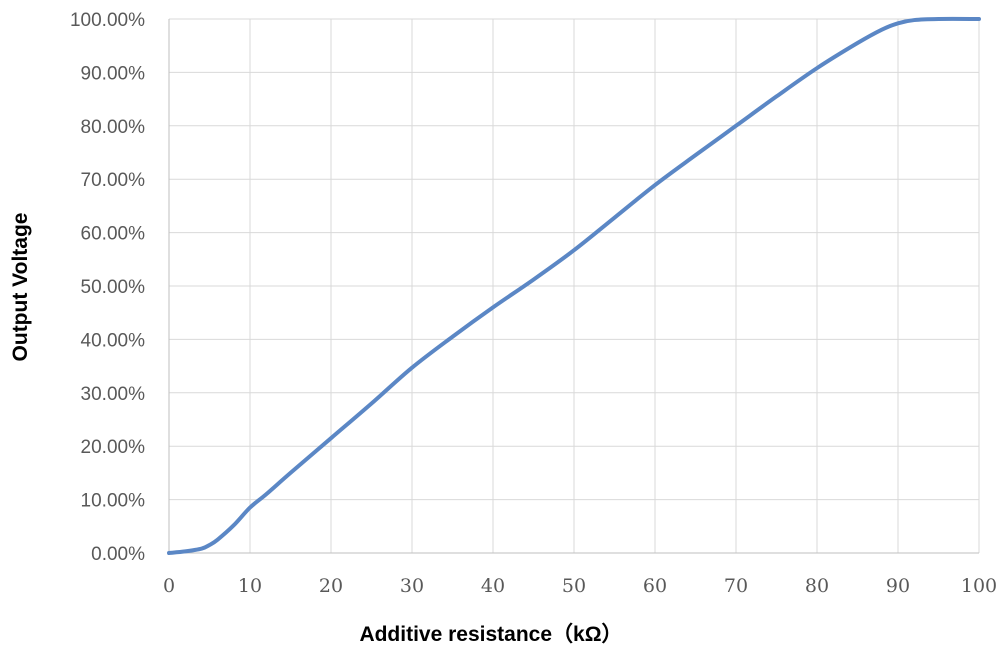 The height and width of the screenshot is (652, 1003). What do you see at coordinates (979, 586) in the screenshot?
I see `x-tick-label: 100` at bounding box center [979, 586].